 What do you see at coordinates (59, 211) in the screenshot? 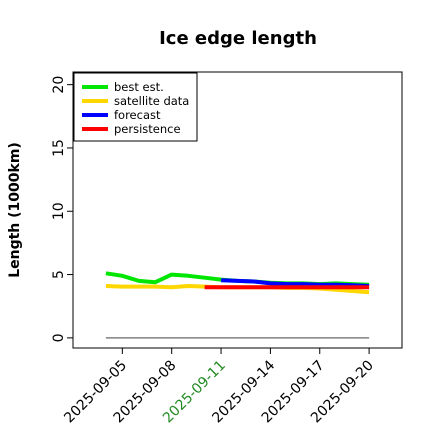
I see `y-tick-label: 10` at bounding box center [59, 211].